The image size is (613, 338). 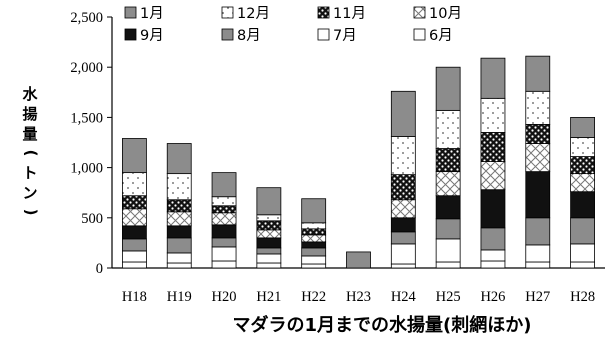 What do you see at coordinates (30, 94) in the screenshot?
I see `y-axis-label-char: 水` at bounding box center [30, 94].